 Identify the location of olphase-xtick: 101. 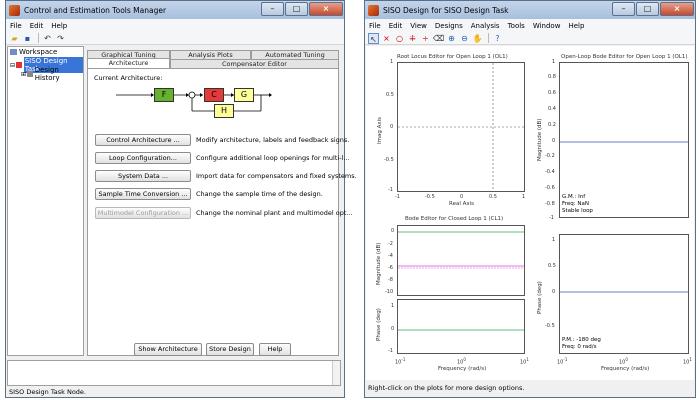
(687, 361).